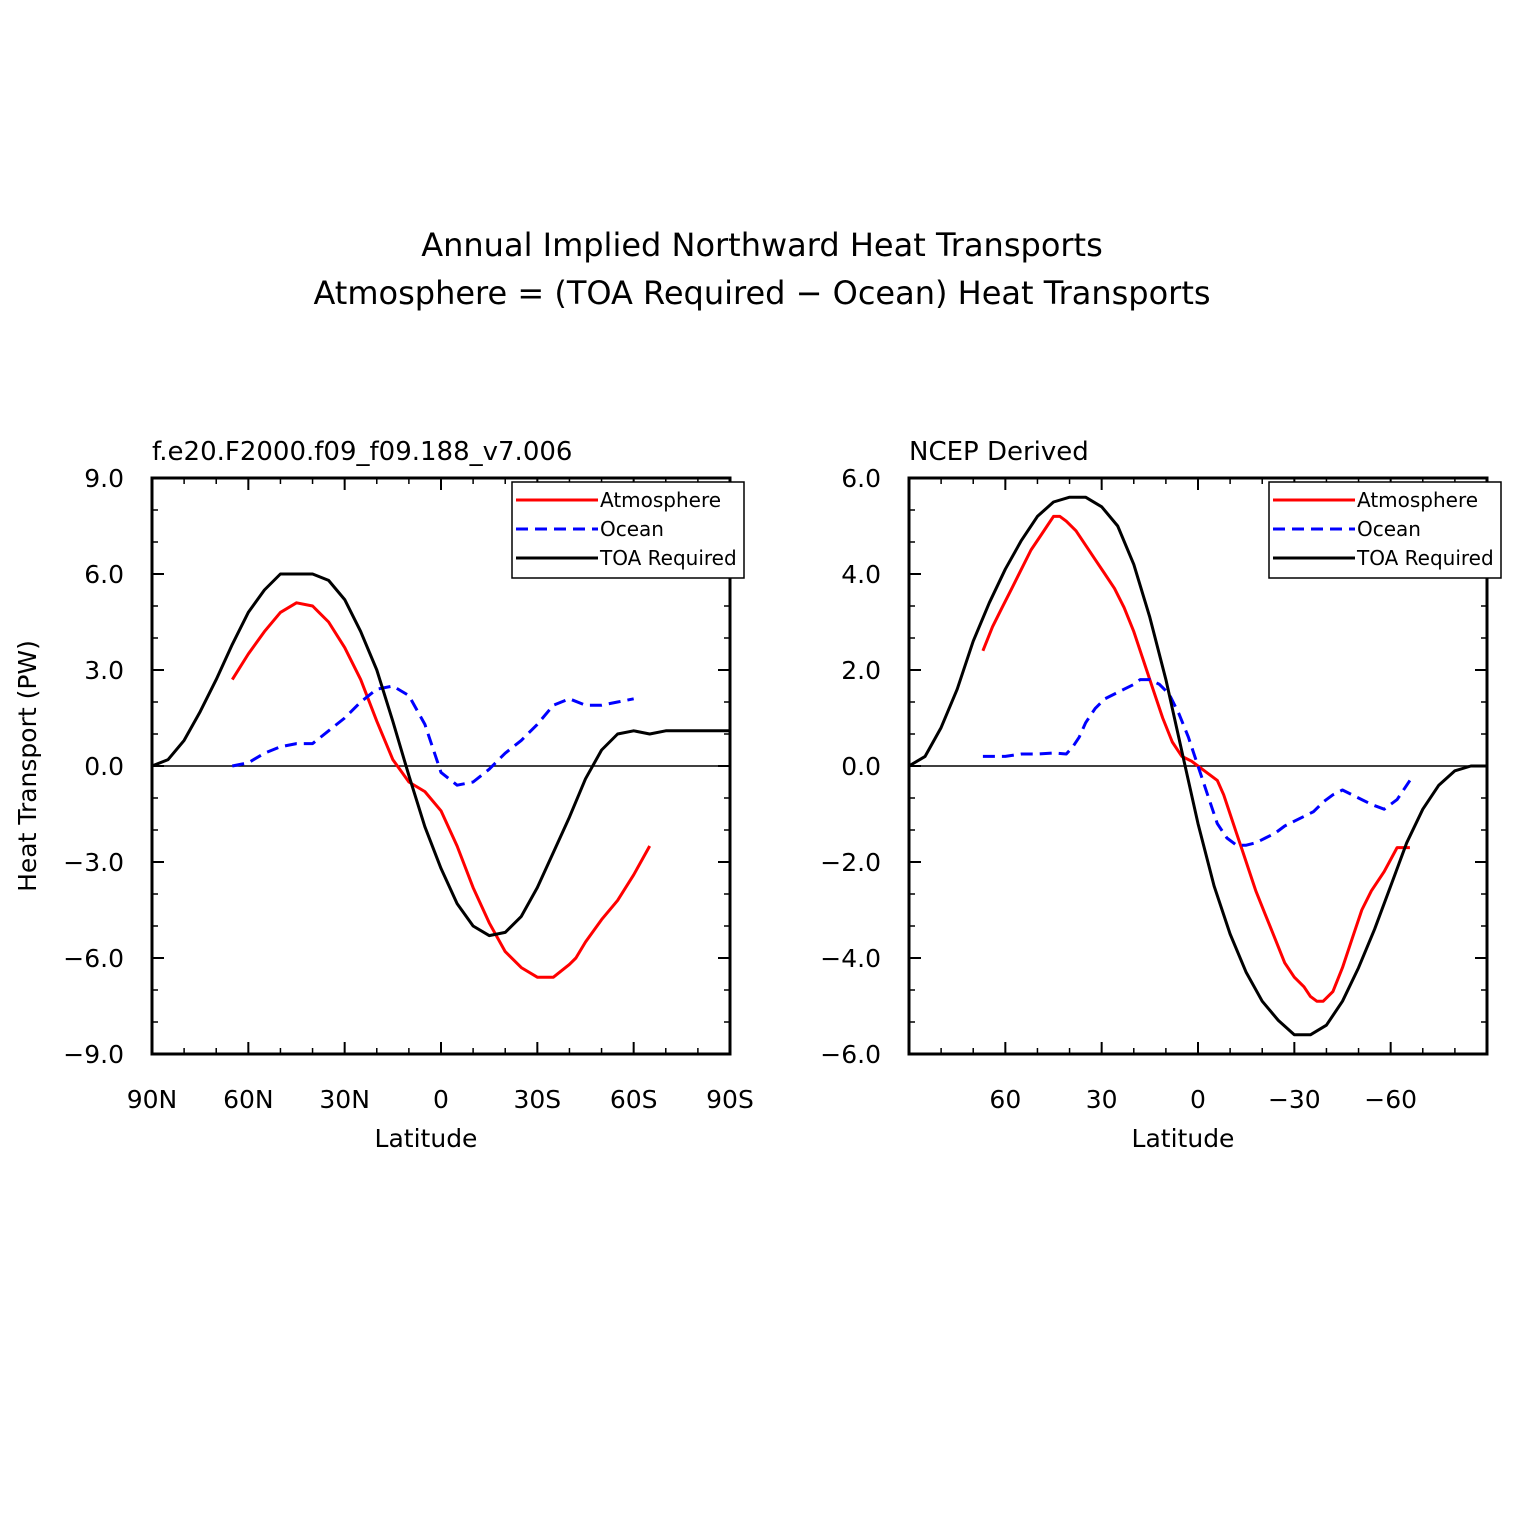  Describe the element at coordinates (1102, 1099) in the screenshot. I see `x-tick-label: 30` at that location.